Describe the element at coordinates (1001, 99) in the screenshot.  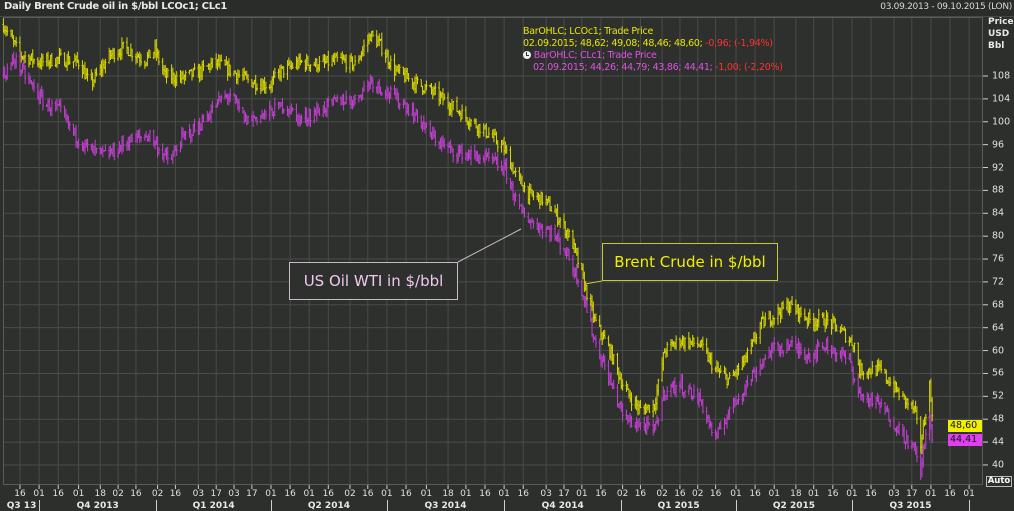
I see `y-tick-label: 104` at that location.